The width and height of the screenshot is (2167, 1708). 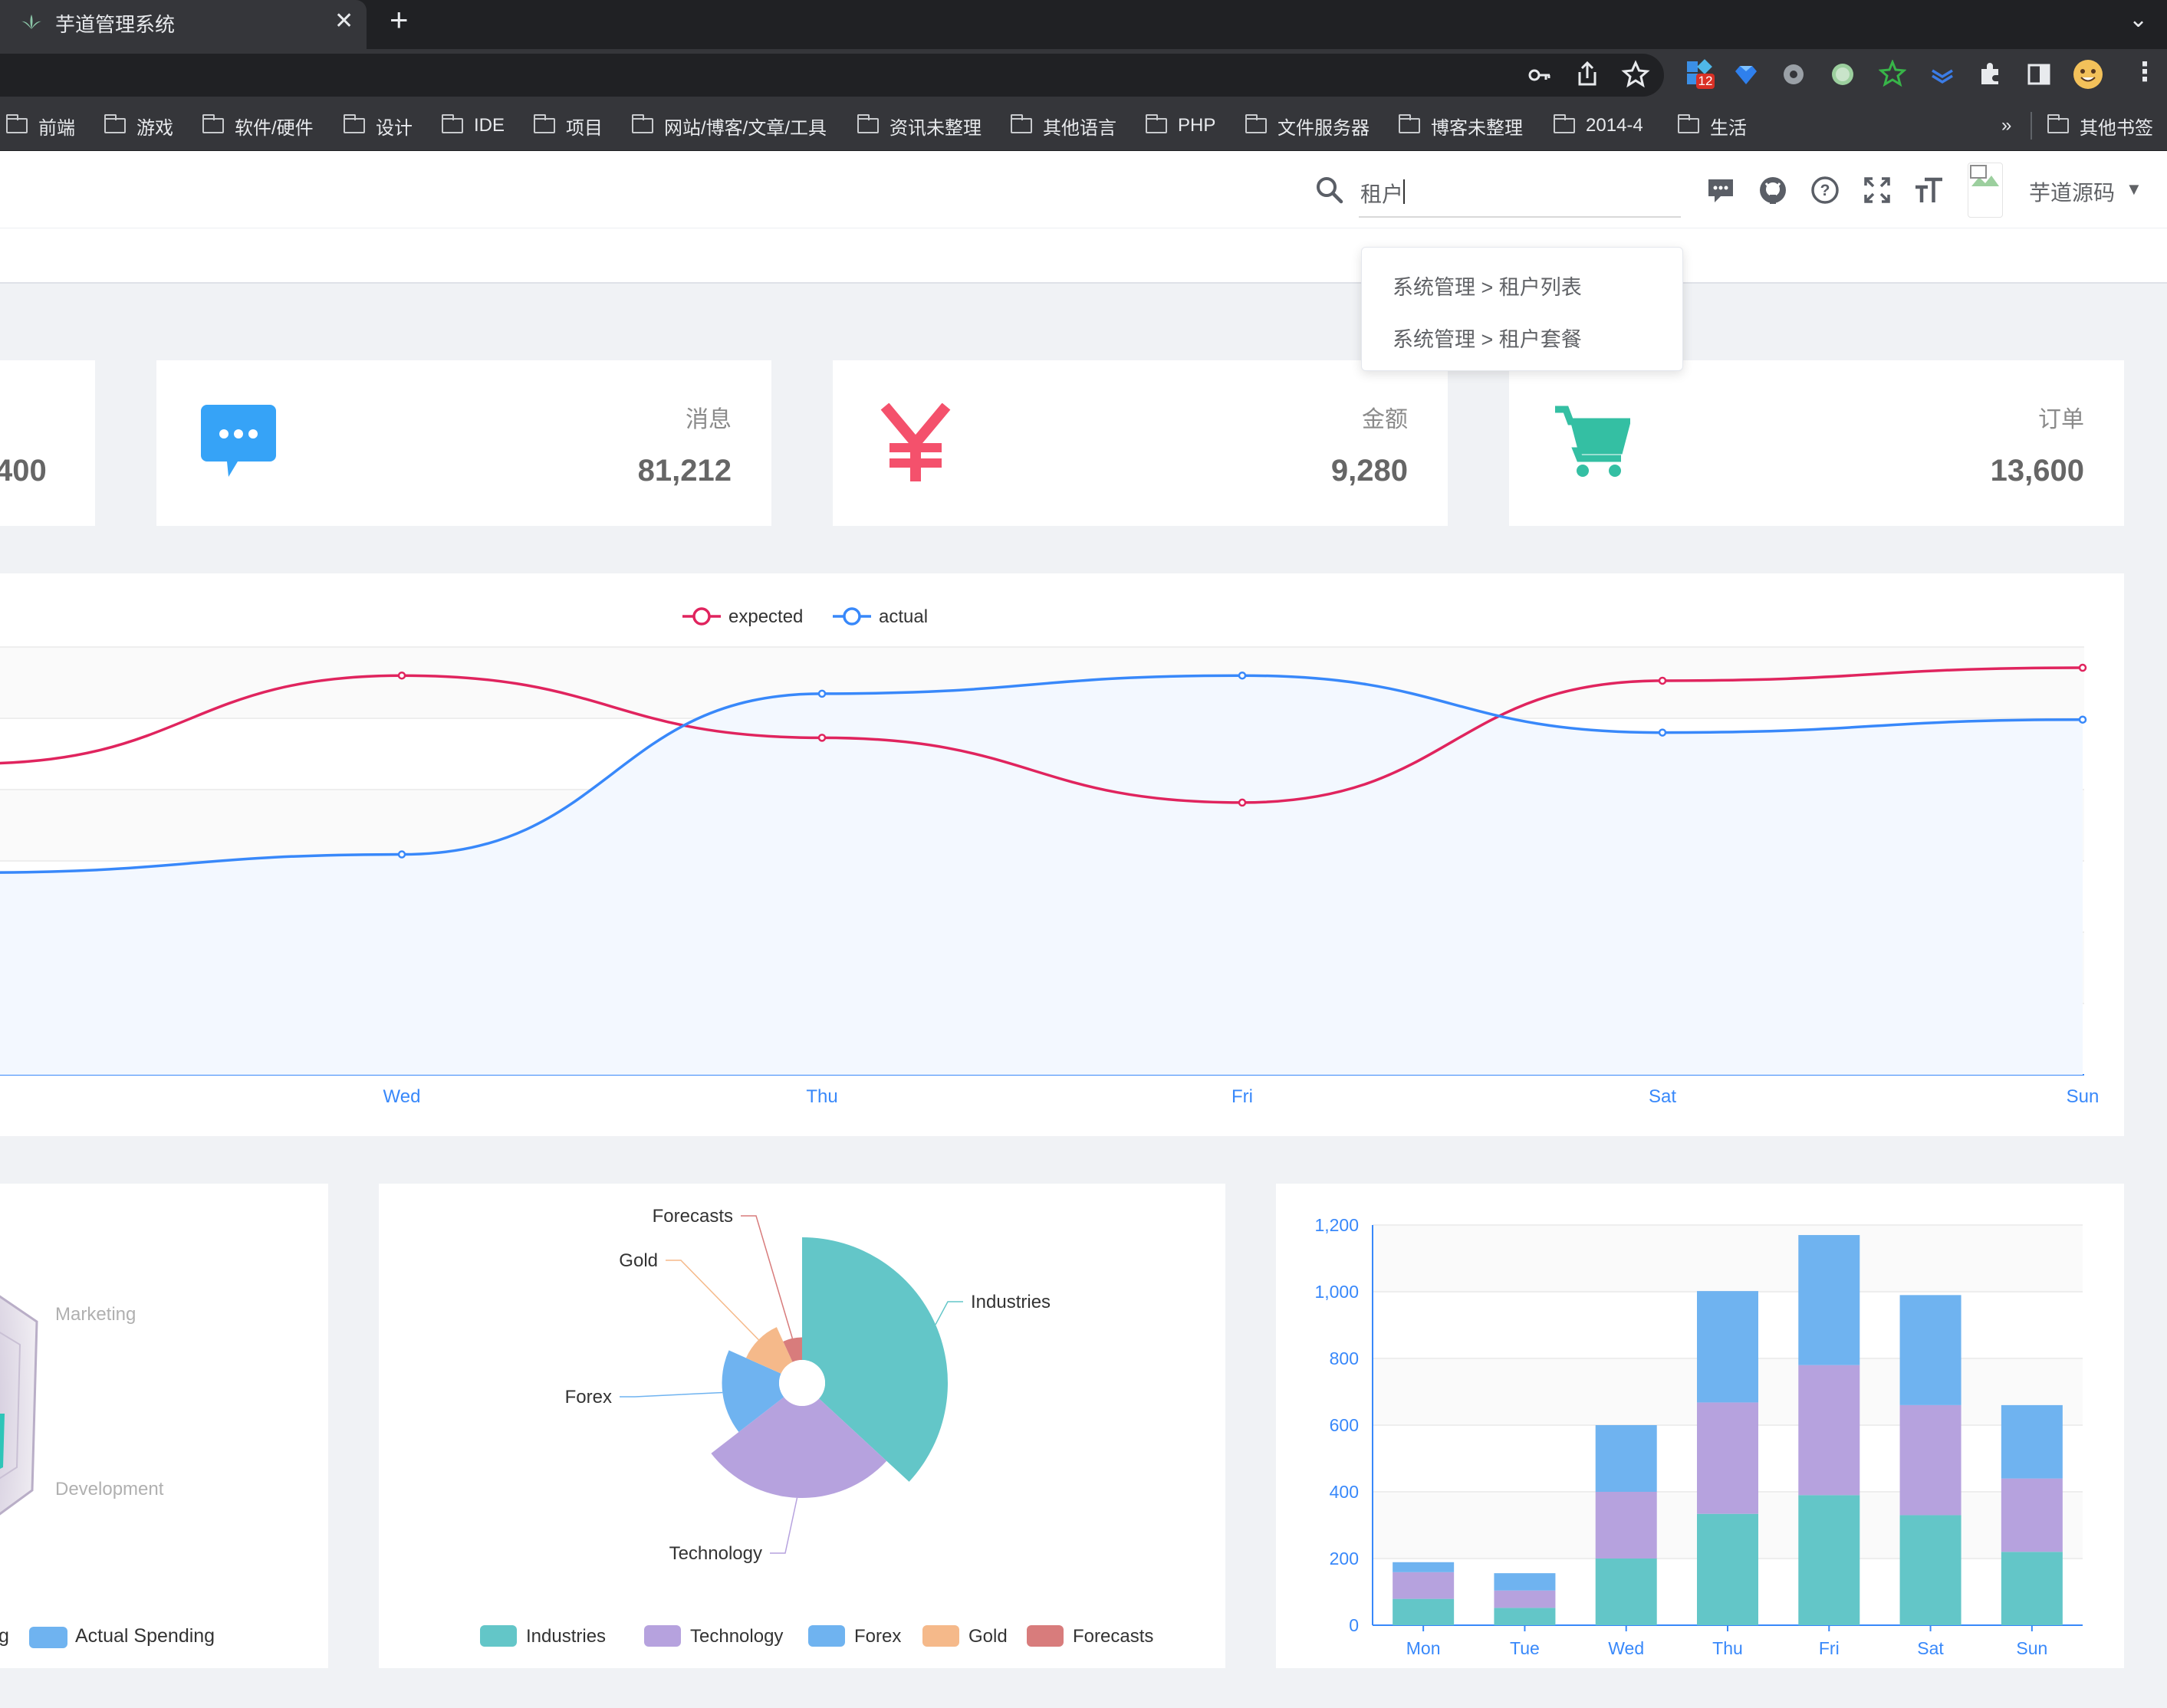 I want to click on stat-card-money: 金额 9,280, so click(x=1140, y=443).